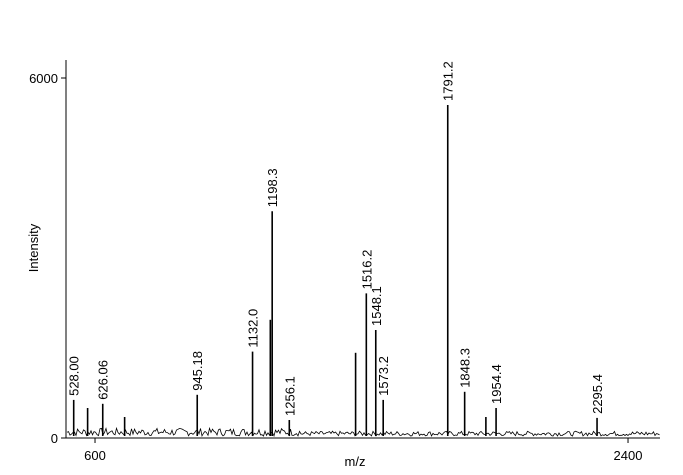 The width and height of the screenshot is (683, 475). Describe the element at coordinates (54, 438) in the screenshot. I see `y-tick-label: 0` at that location.